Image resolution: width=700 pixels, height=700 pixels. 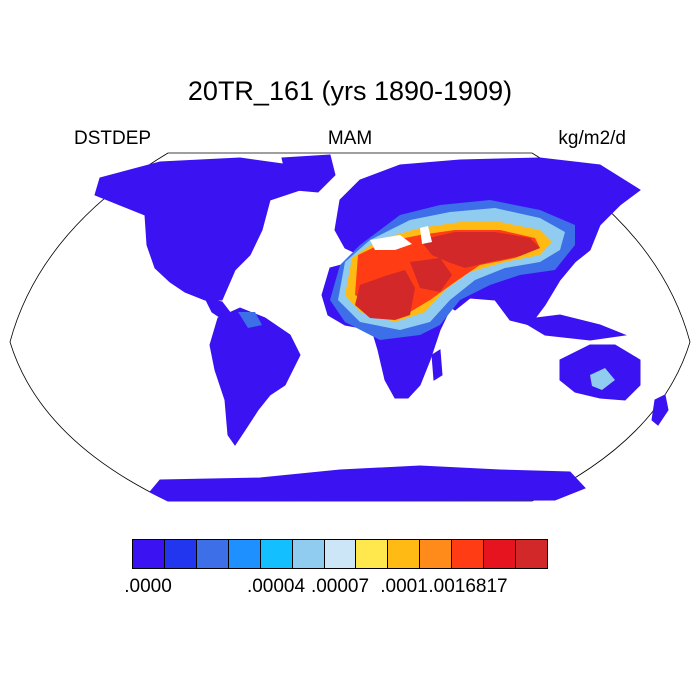 What do you see at coordinates (468, 586) in the screenshot?
I see `colorbar-tick-label: .0016817` at bounding box center [468, 586].